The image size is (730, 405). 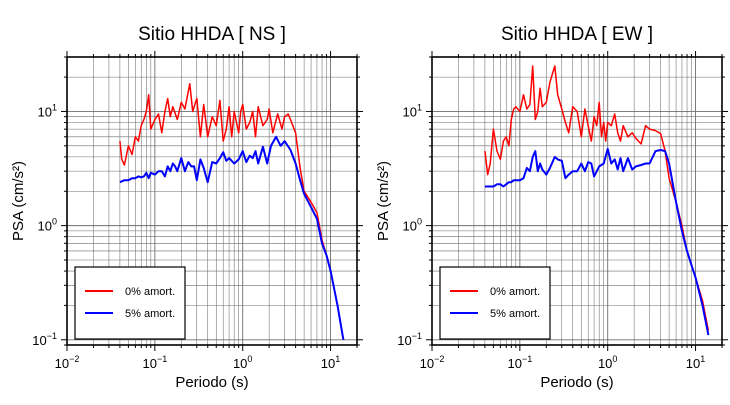 What do you see at coordinates (212, 34) in the screenshot?
I see `chart-title: Sitio HHDA [ NS ]` at bounding box center [212, 34].